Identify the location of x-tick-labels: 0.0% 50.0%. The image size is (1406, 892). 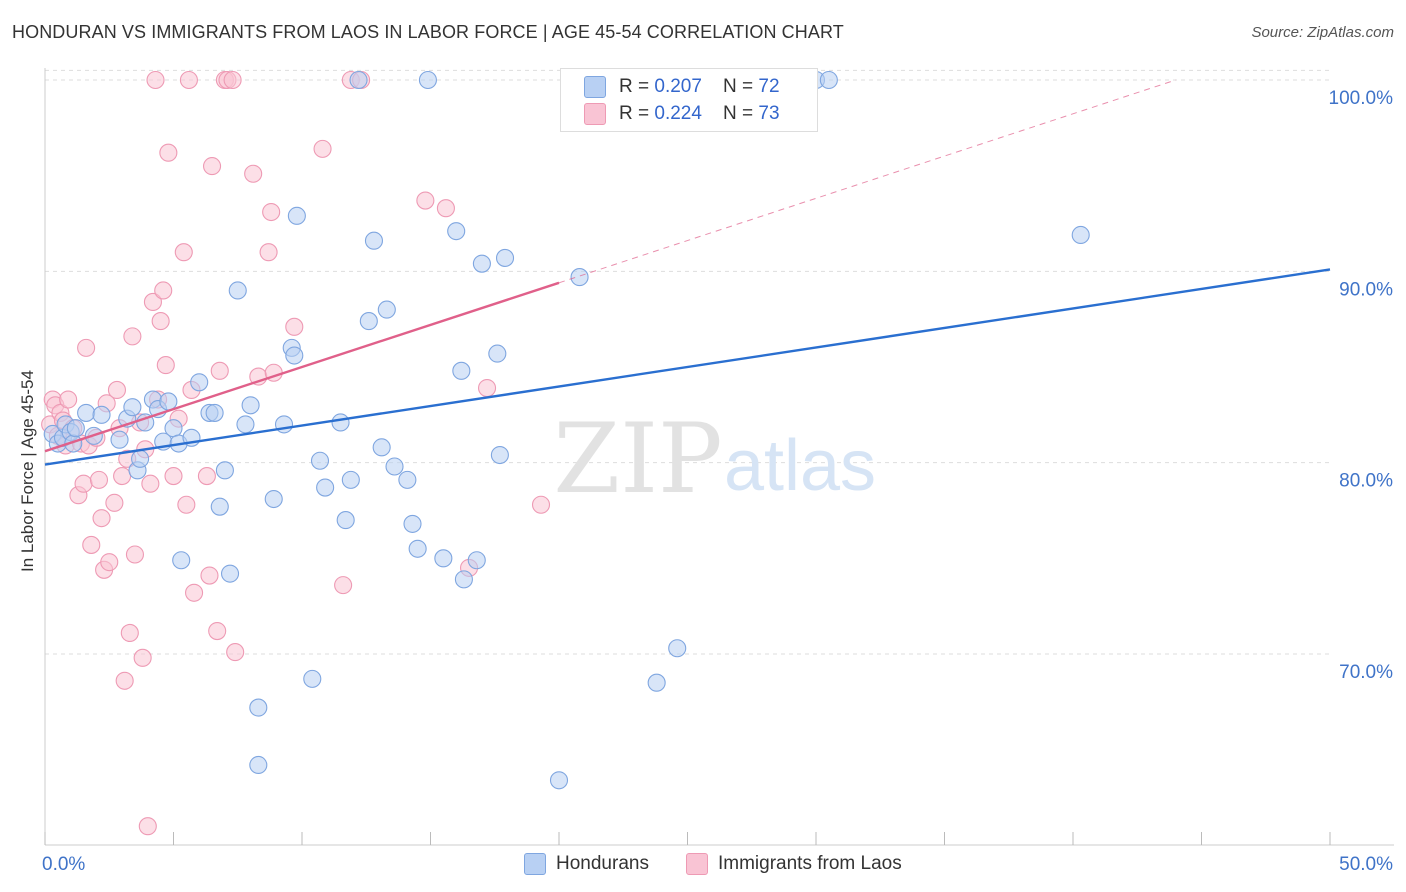
(717, 864).